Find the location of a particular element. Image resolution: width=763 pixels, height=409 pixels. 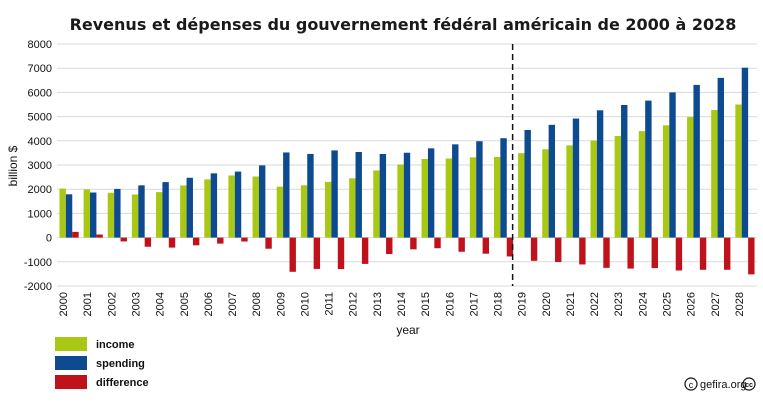

x-tick-label: 2011 is located at coordinates (330, 304).